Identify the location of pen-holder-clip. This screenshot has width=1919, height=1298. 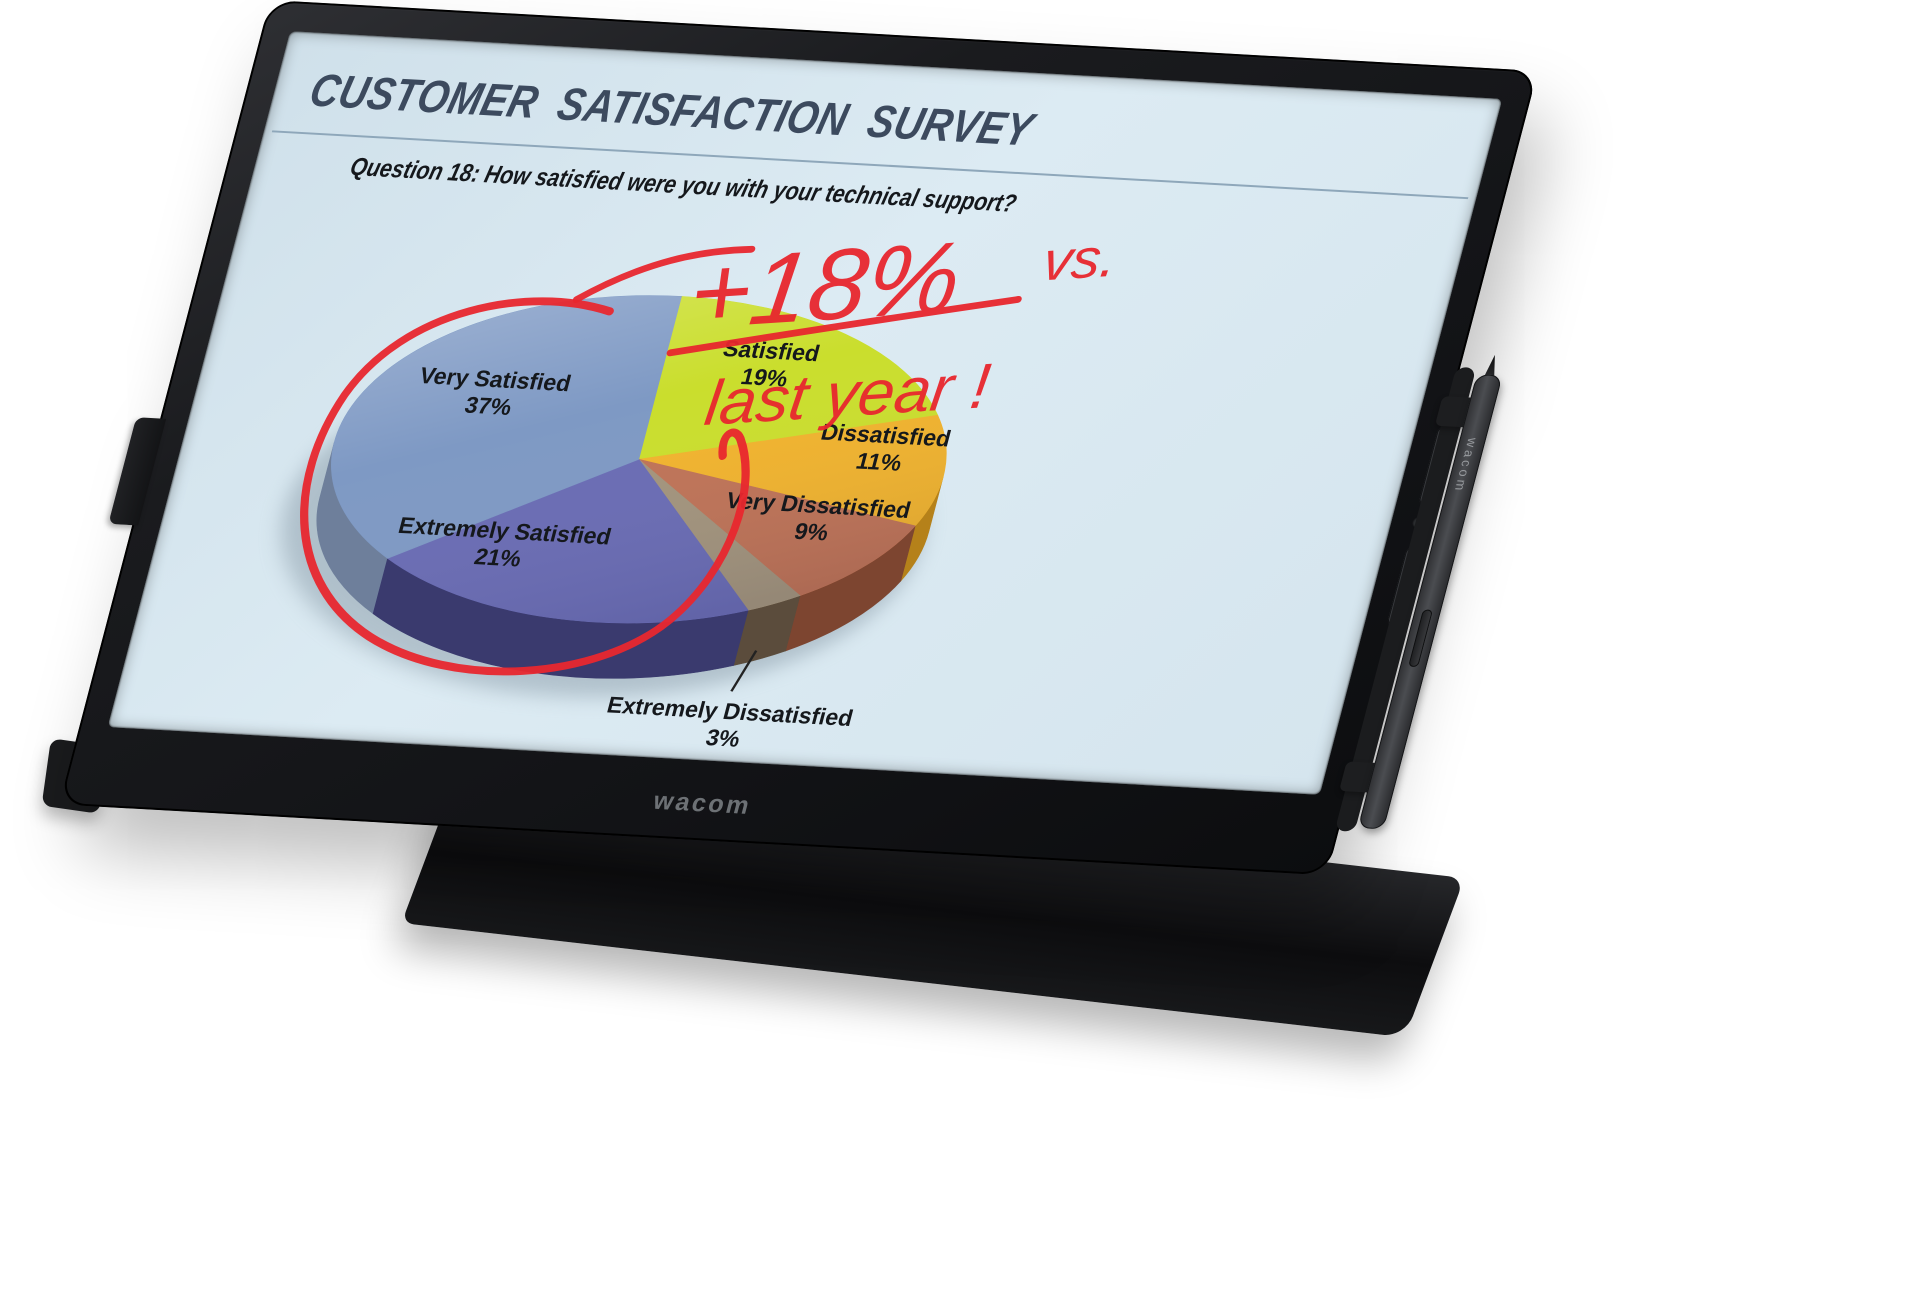
(137, 471).